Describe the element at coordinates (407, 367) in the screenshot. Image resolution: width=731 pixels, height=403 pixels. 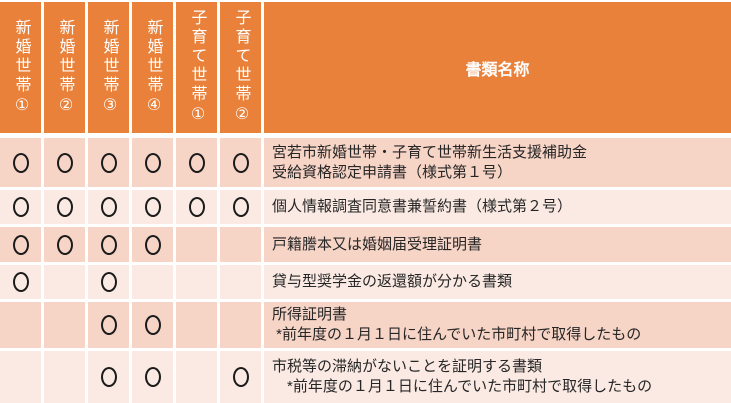
I see `document-name-line: 市税等の滞納がないことを証明する書類` at that location.